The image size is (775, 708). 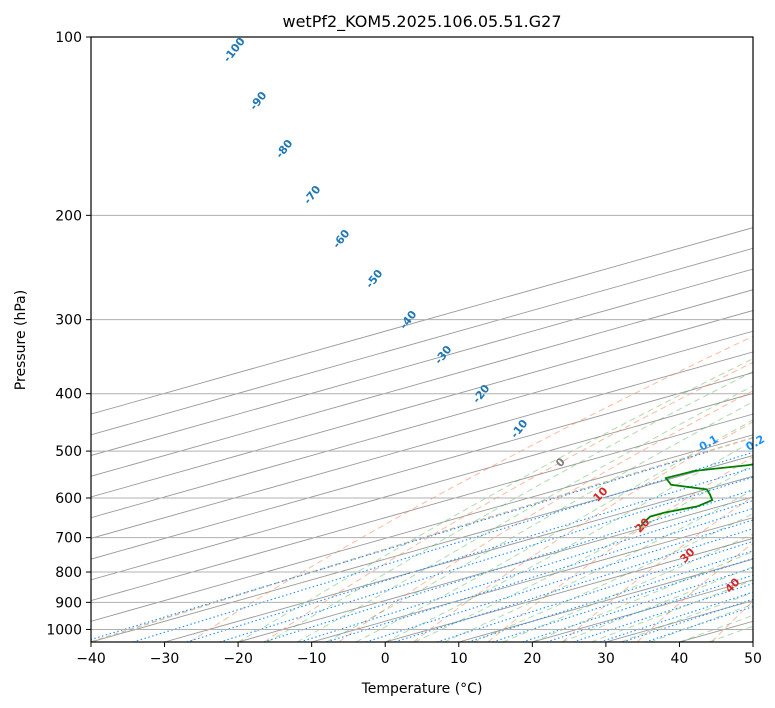 What do you see at coordinates (312, 659) in the screenshot?
I see `x-tick-label: −10` at bounding box center [312, 659].